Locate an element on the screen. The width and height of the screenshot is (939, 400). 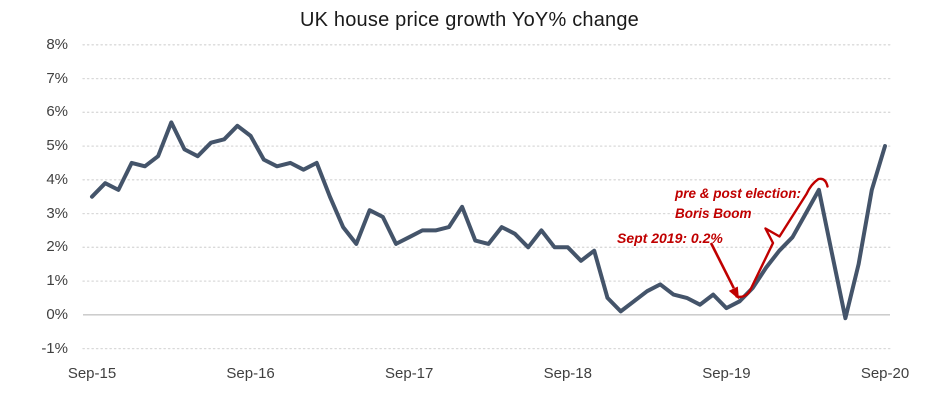
y-tick-label: 0% is located at coordinates (57, 314).